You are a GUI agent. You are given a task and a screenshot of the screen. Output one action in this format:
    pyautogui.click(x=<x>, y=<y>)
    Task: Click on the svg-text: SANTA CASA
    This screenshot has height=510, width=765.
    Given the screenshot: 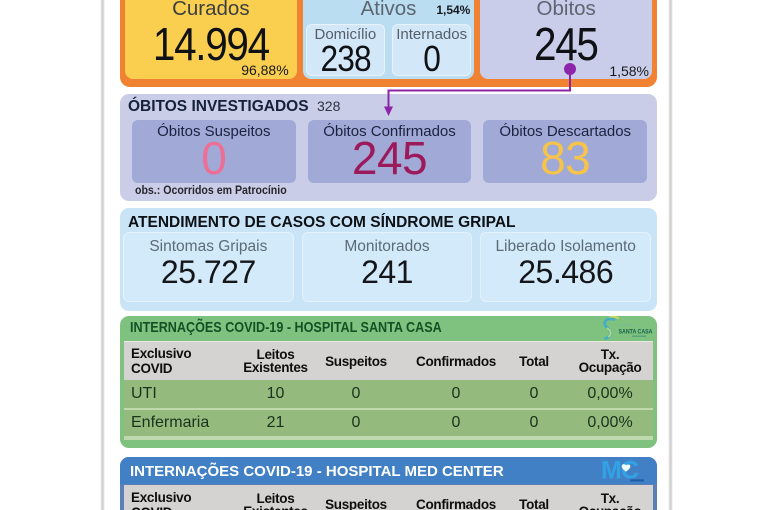 What is the action you would take?
    pyautogui.click(x=636, y=332)
    